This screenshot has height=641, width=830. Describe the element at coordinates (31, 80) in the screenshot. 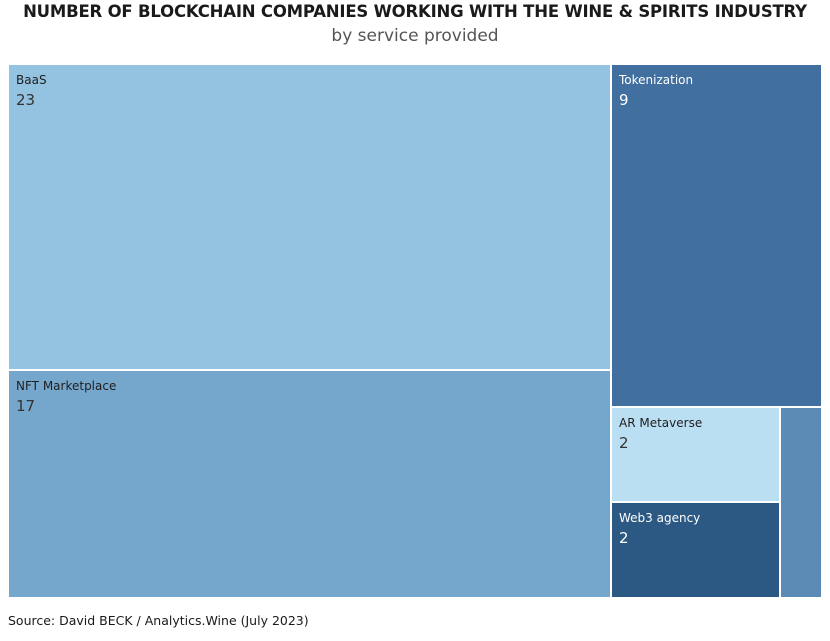

I see `cell-label: BaaS` at that location.